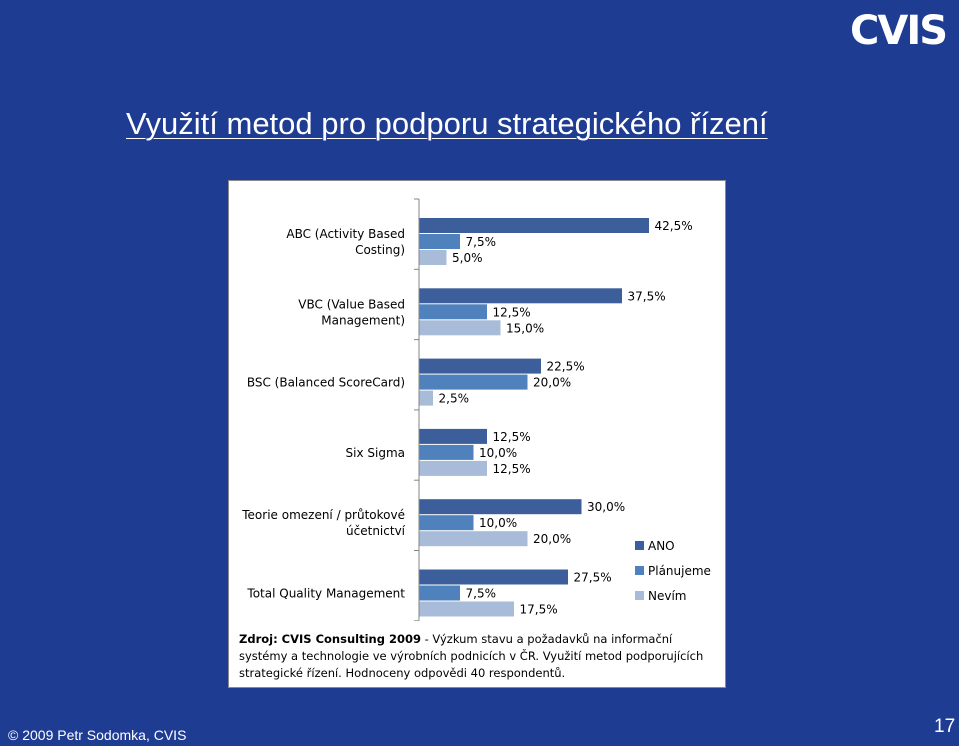 This screenshot has width=959, height=746. What do you see at coordinates (606, 507) in the screenshot?
I see `data-label: 30,0%` at bounding box center [606, 507].